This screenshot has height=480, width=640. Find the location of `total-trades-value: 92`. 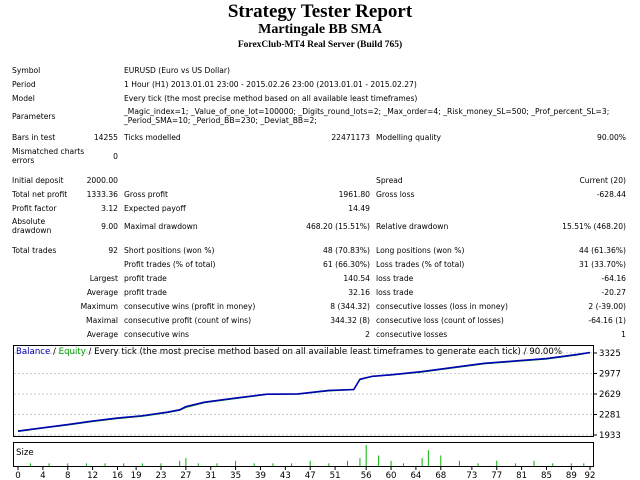

total-trades-value: 92 is located at coordinates (113, 250).